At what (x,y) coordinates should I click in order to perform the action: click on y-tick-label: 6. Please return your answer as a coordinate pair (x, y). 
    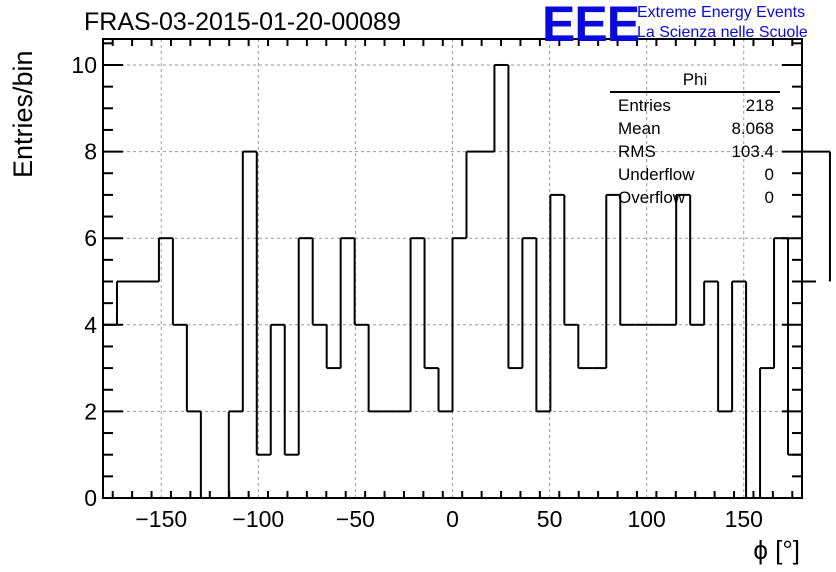
    Looking at the image, I should click on (90, 238).